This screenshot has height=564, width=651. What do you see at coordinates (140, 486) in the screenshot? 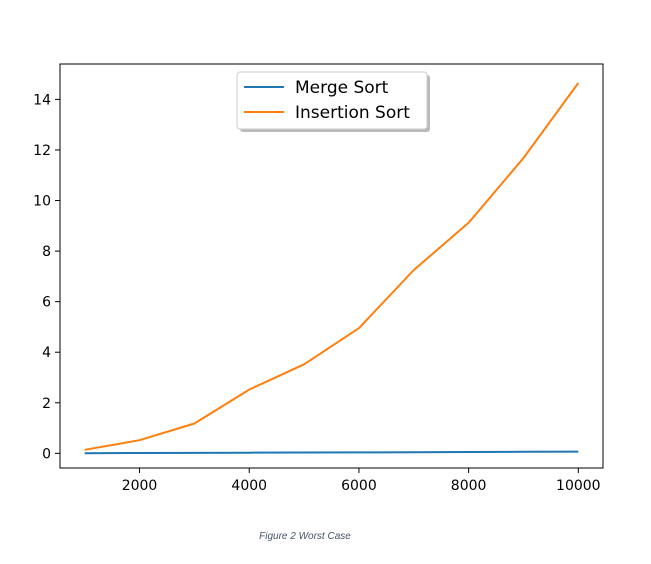
I see `x-tick-label: 2000` at bounding box center [140, 486].